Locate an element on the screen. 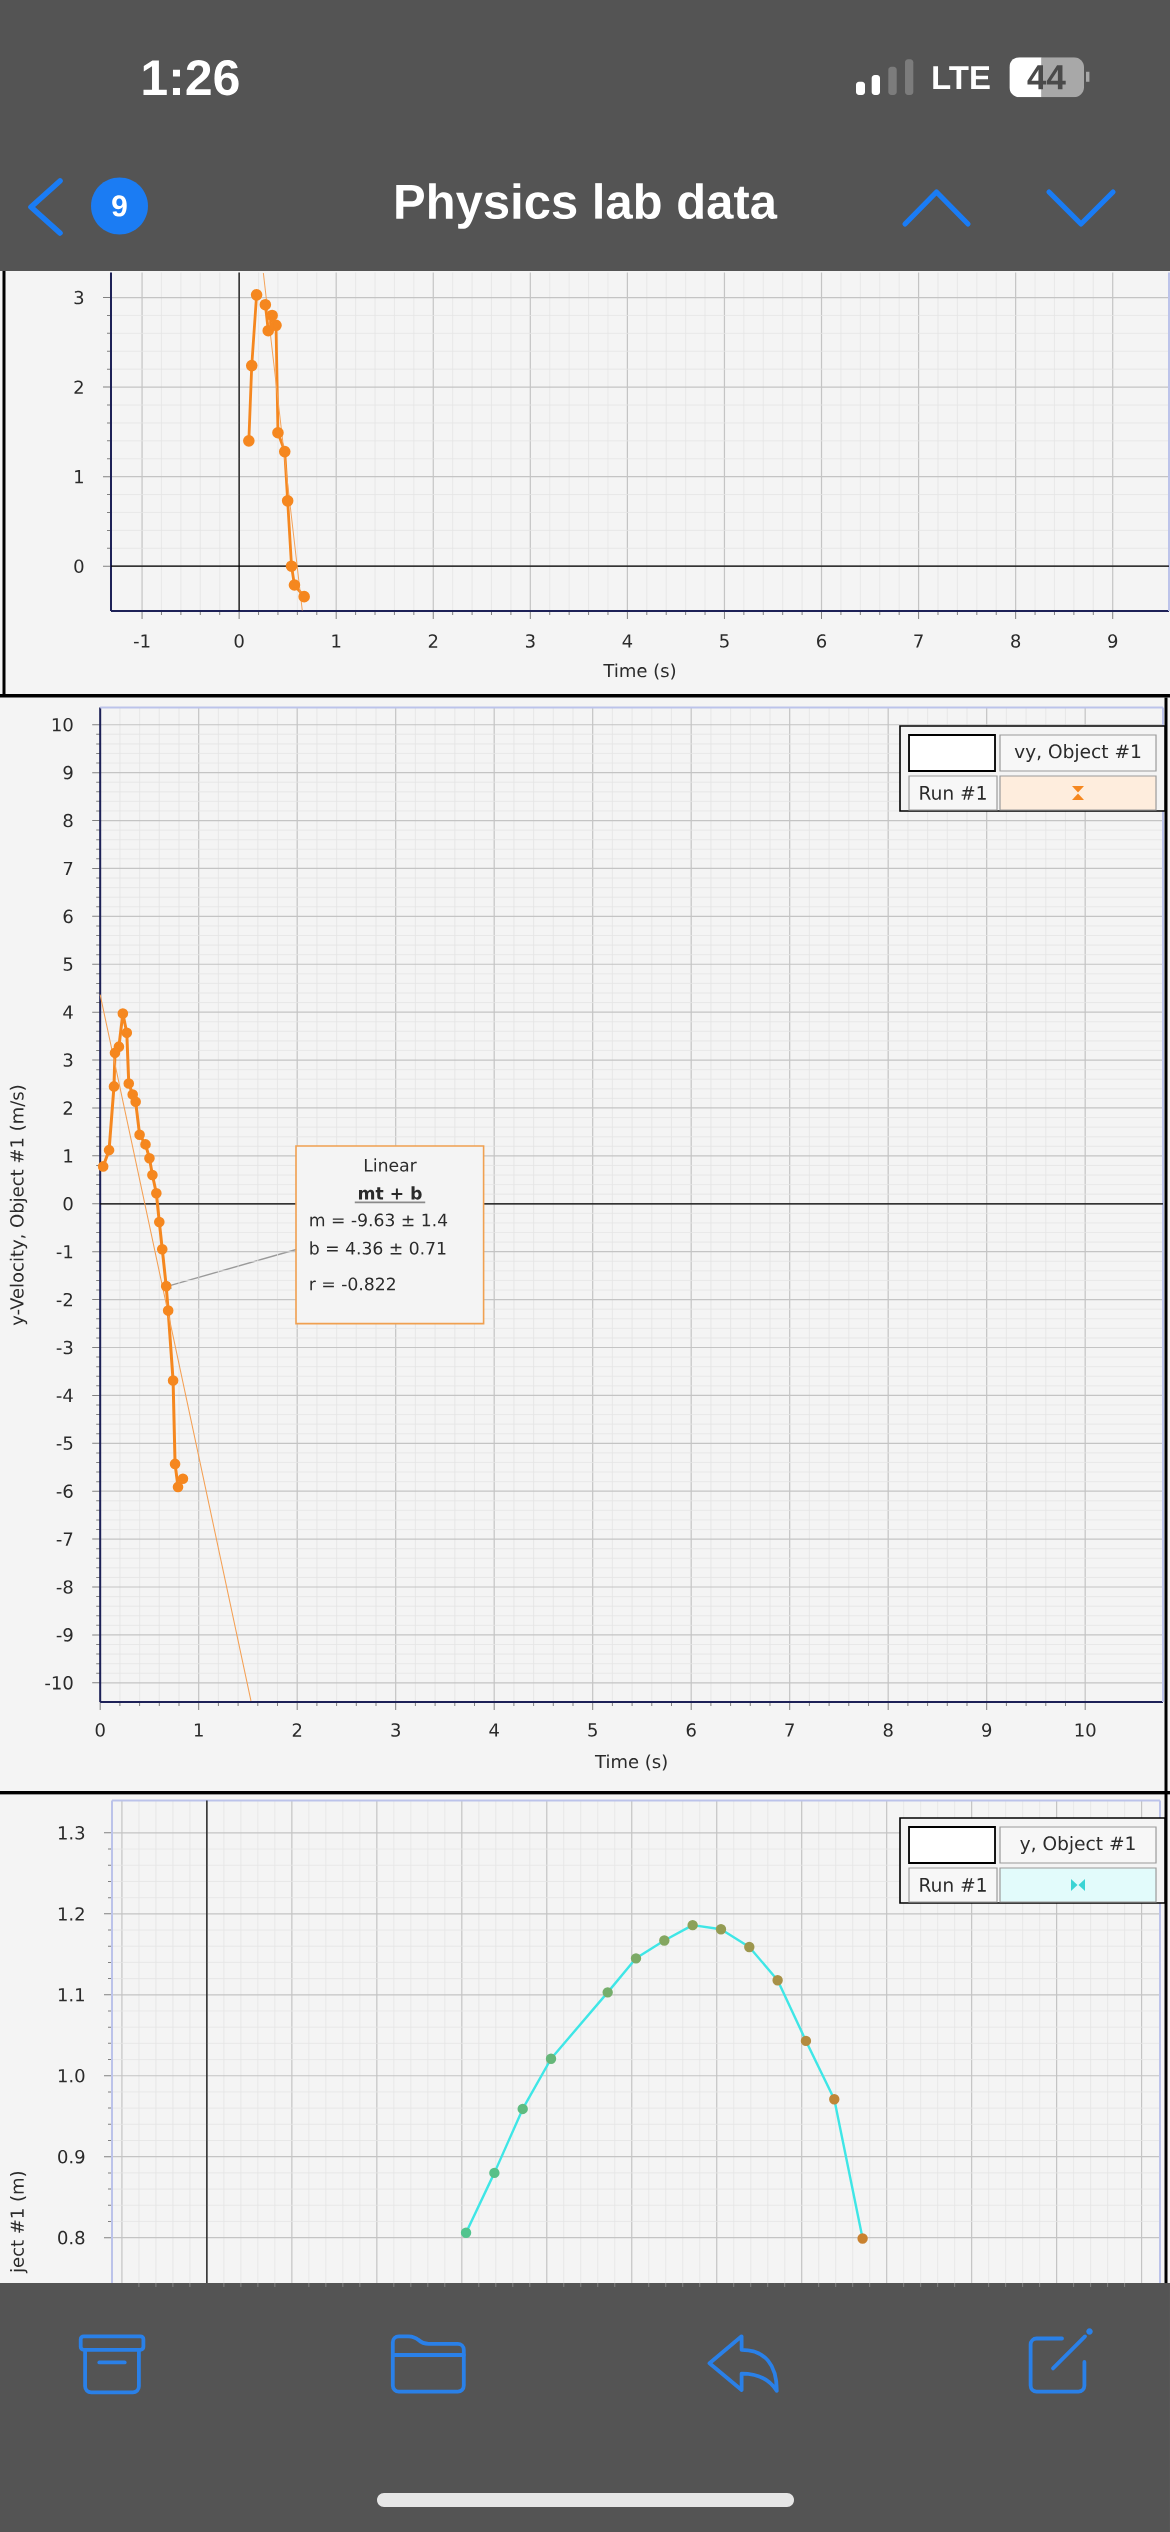 This screenshot has height=2532, width=1170. text: 9 is located at coordinates (119, 206).